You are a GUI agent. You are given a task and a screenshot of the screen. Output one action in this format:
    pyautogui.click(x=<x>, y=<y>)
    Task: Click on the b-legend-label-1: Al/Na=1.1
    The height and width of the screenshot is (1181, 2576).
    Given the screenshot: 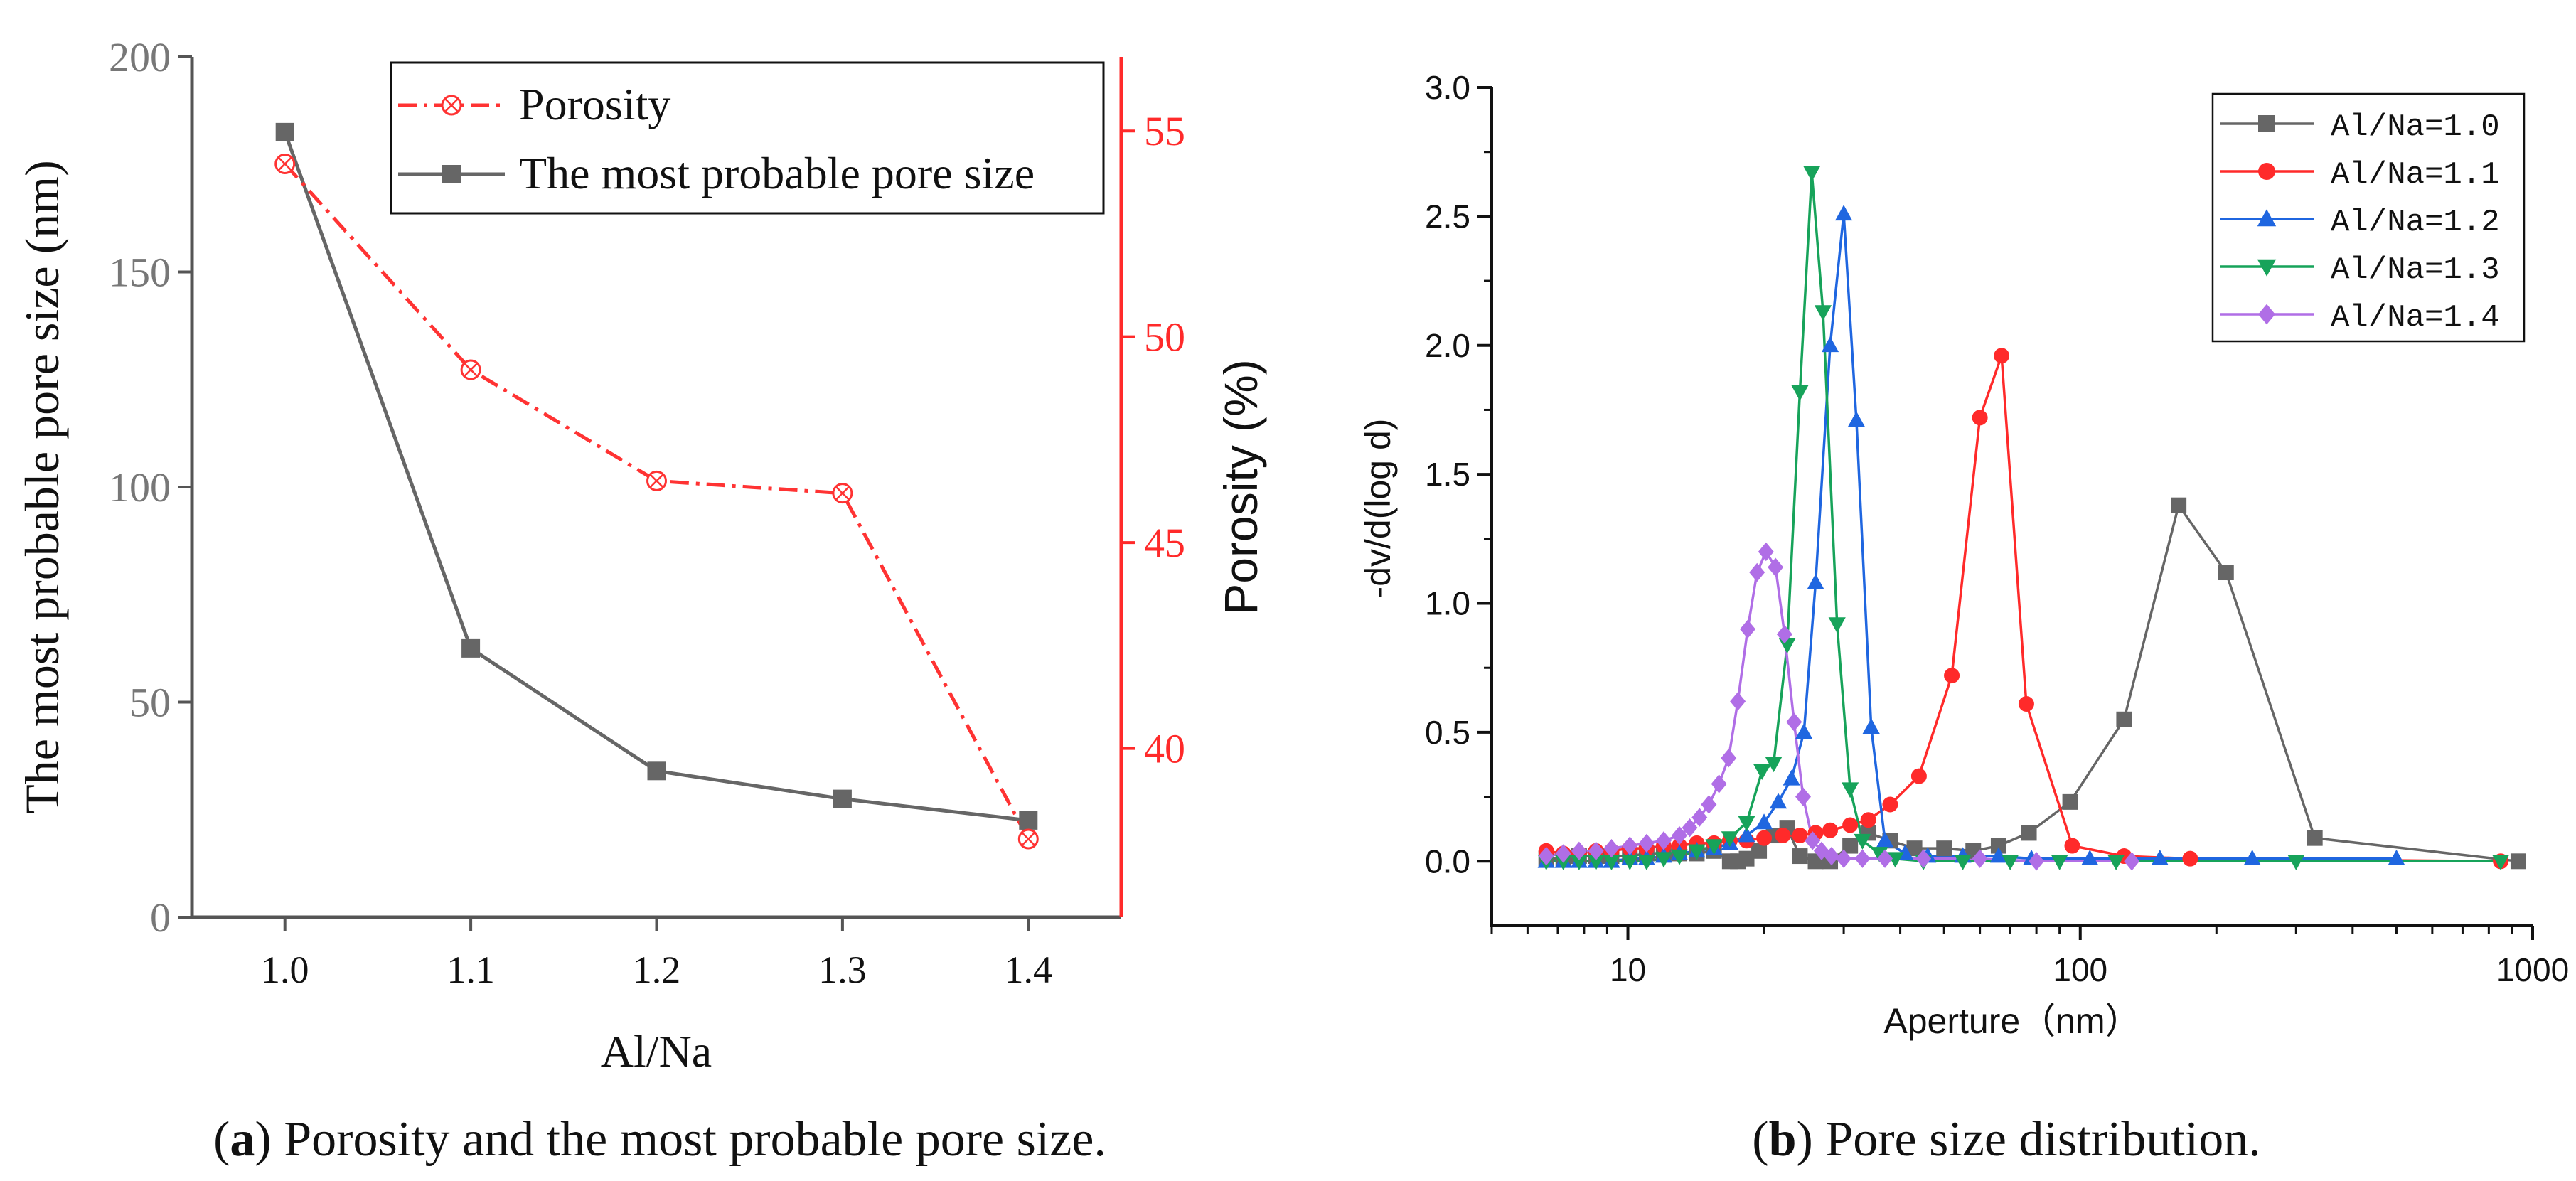 What is the action you would take?
    pyautogui.click(x=2415, y=175)
    